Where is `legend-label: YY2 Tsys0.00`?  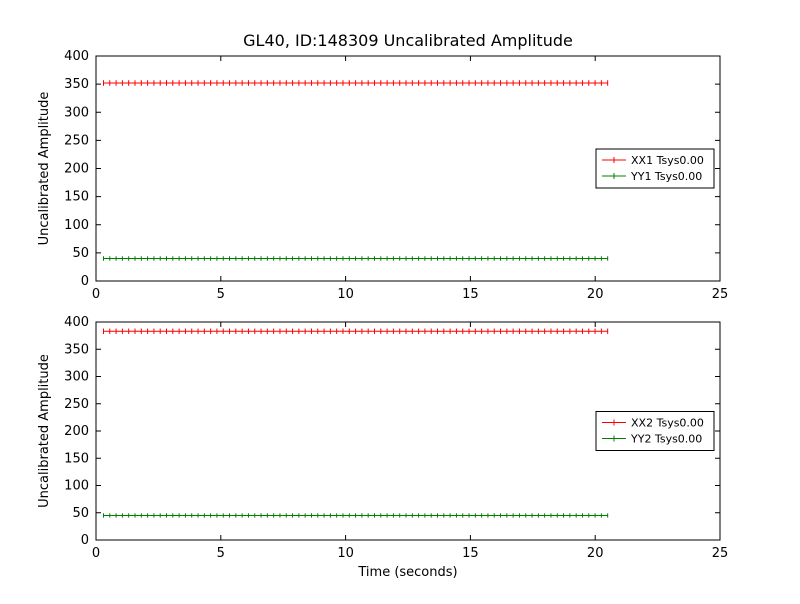 legend-label: YY2 Tsys0.00 is located at coordinates (666, 439).